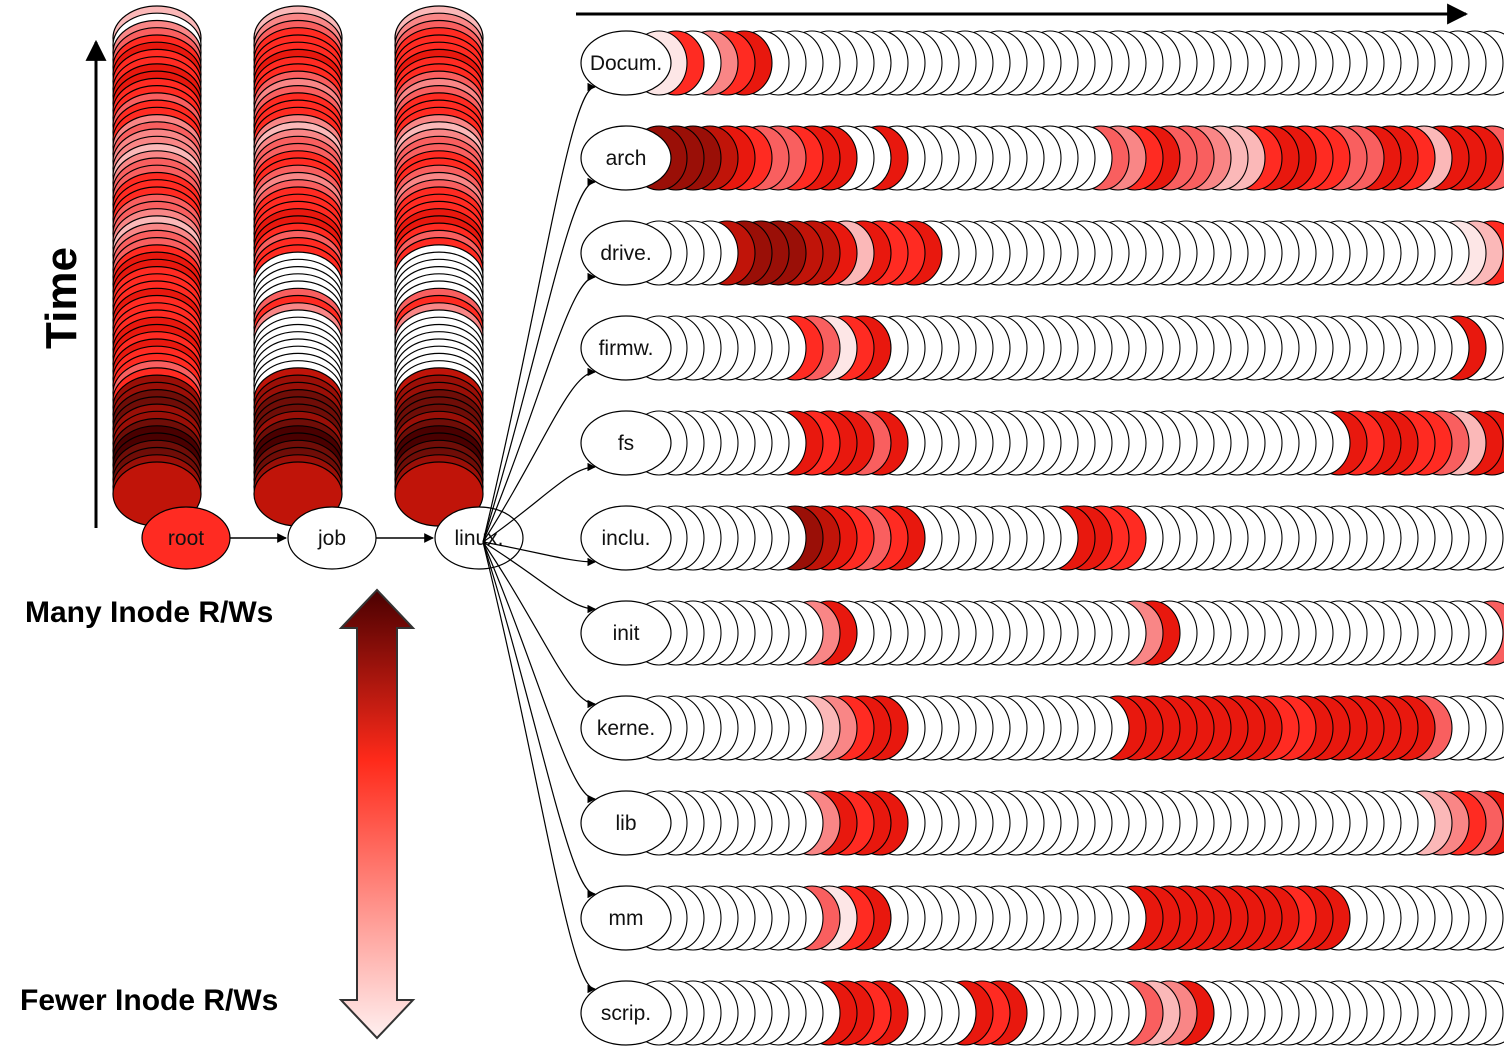  I want to click on directory-node-label: Docum., so click(626, 63).